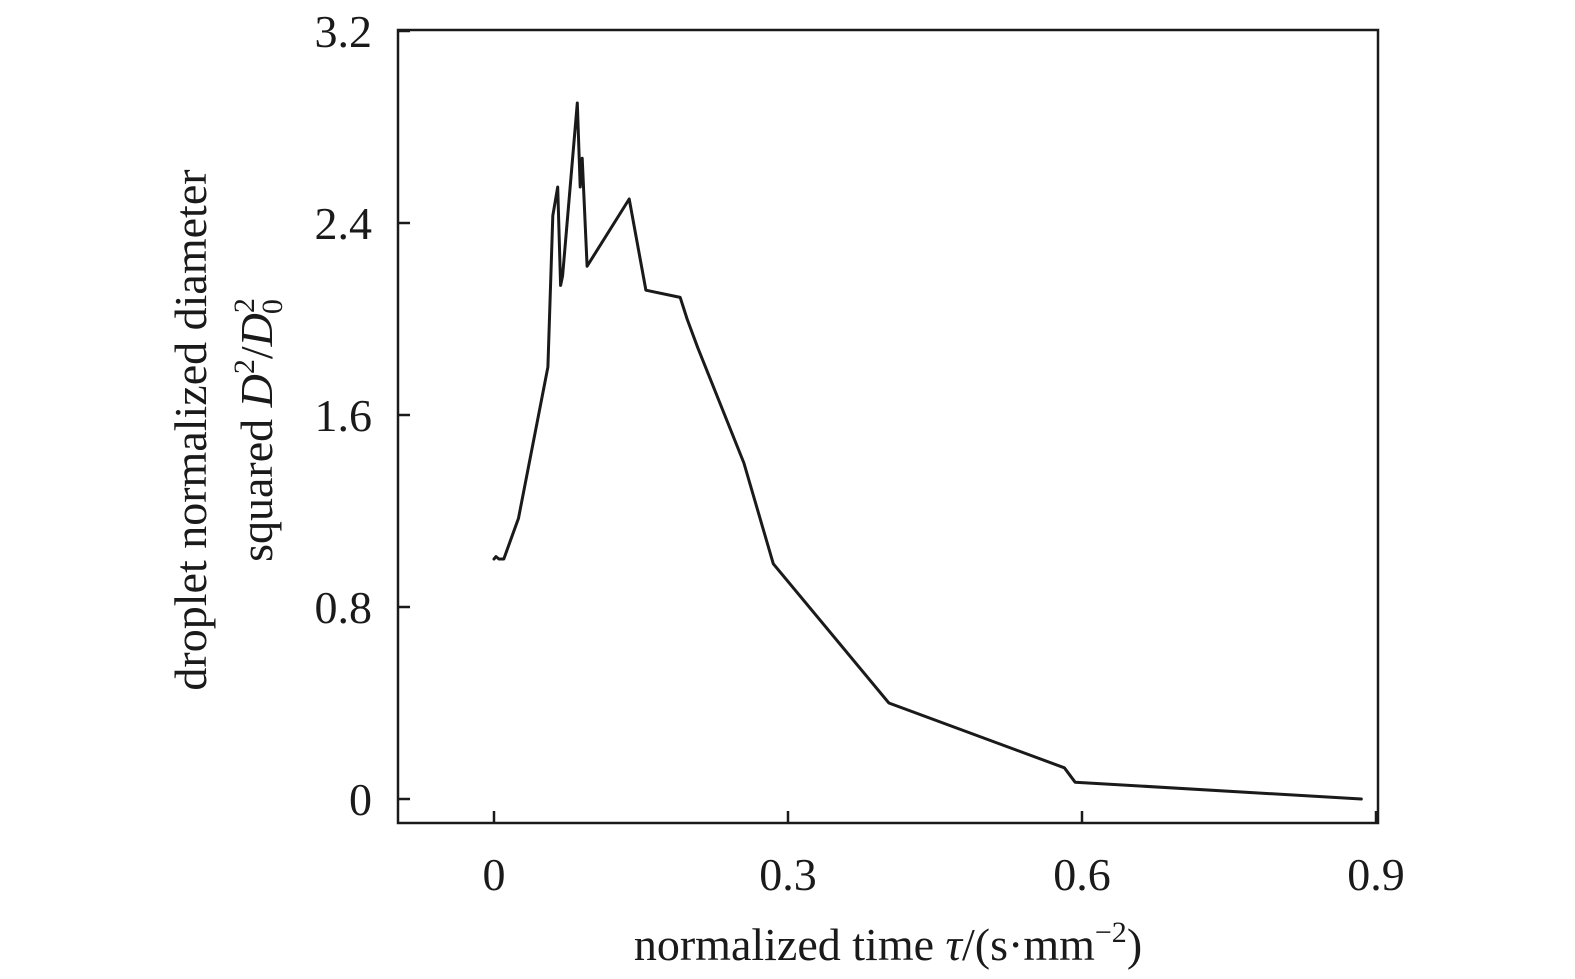 Image resolution: width=1575 pixels, height=979 pixels. What do you see at coordinates (1082, 874) in the screenshot?
I see `x-tick-label: 0.6` at bounding box center [1082, 874].